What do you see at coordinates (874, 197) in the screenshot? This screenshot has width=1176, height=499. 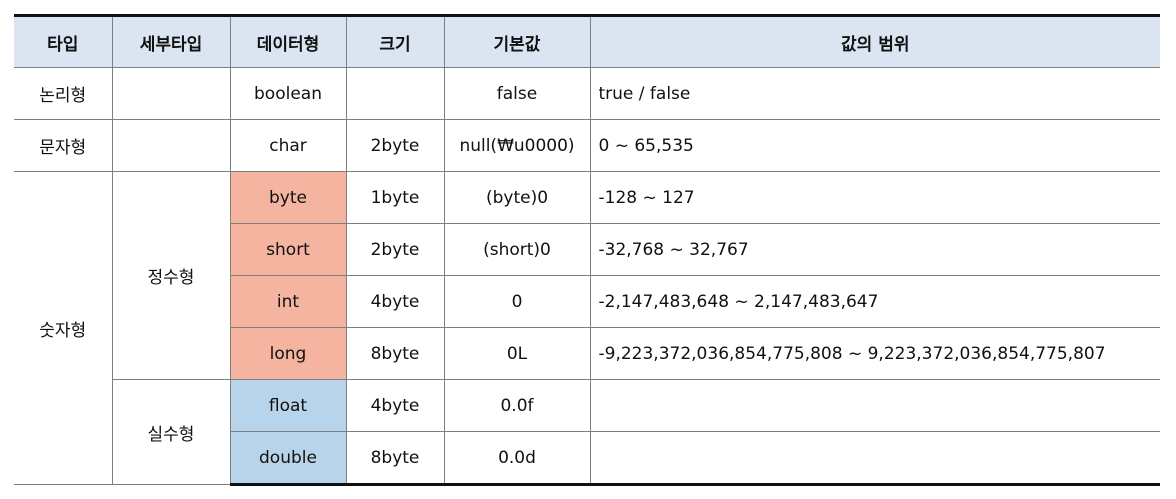 I see `range-cell: -128 ~ 127` at bounding box center [874, 197].